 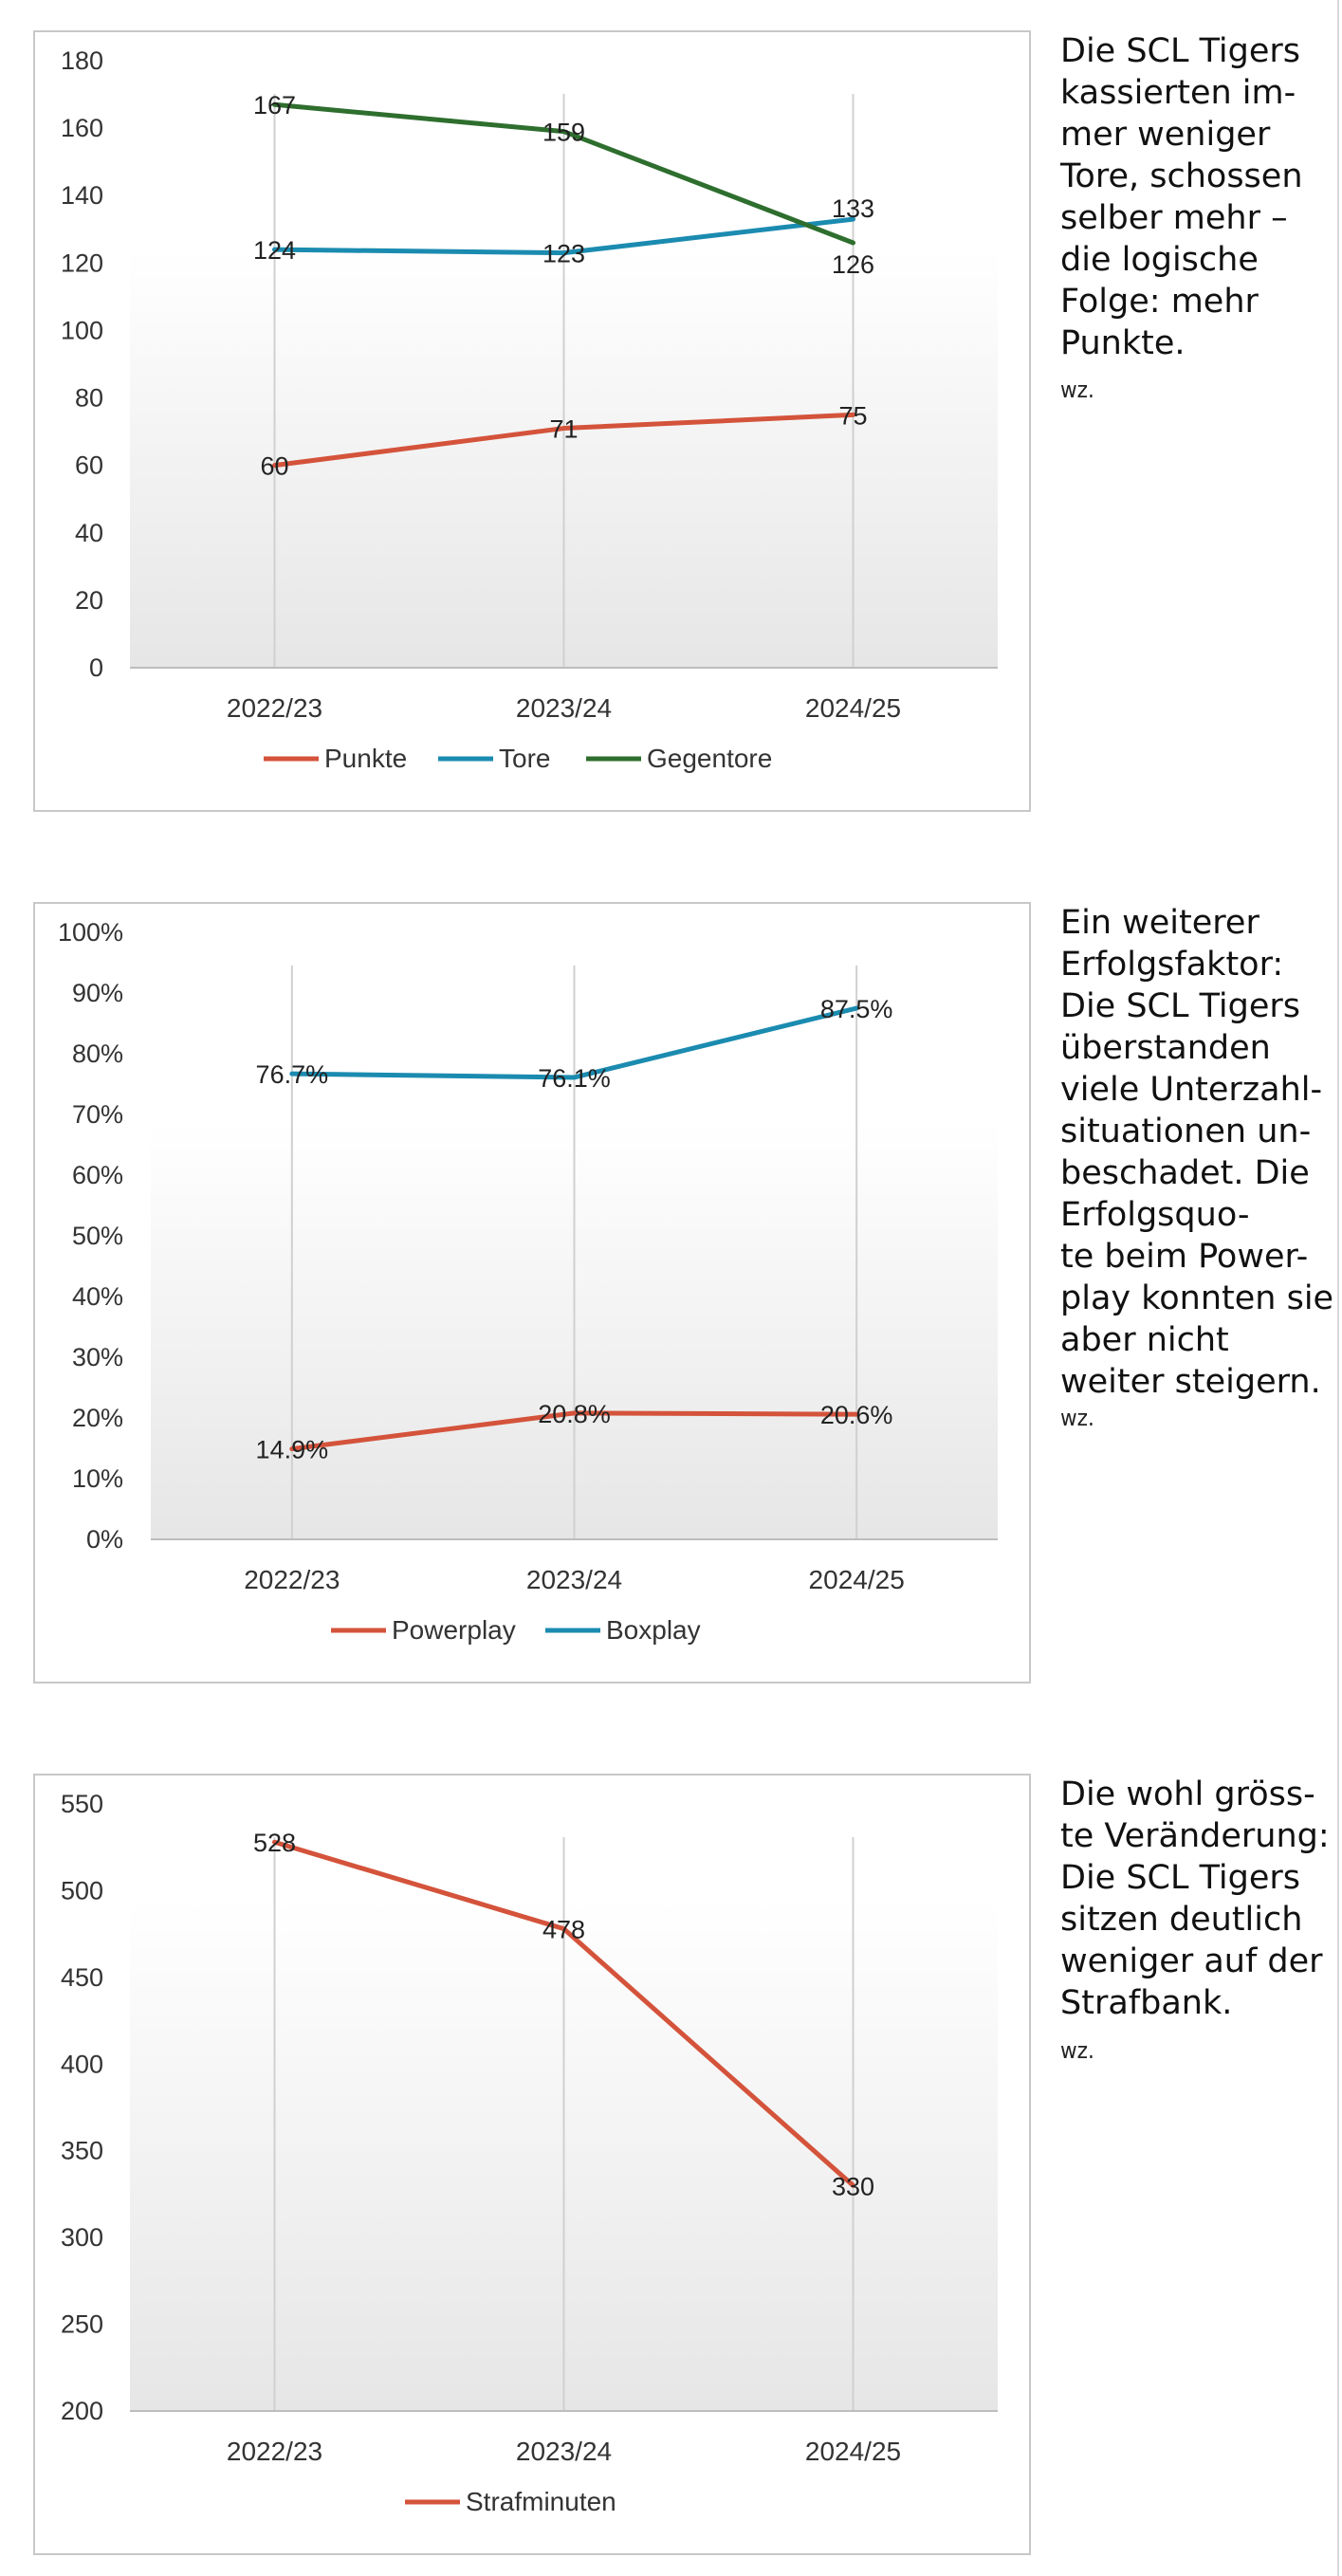 What do you see at coordinates (856, 1415) in the screenshot?
I see `data-label-powerplay-2024-25: 20.6%` at bounding box center [856, 1415].